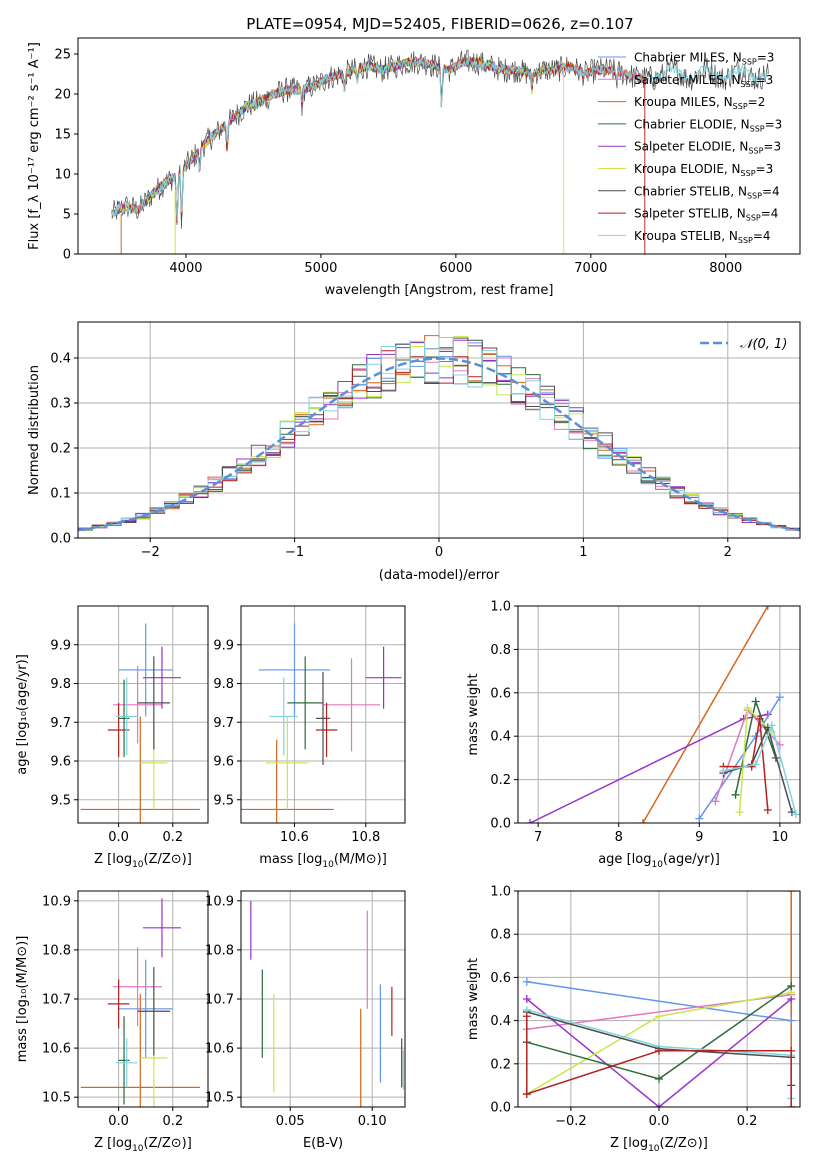 The image size is (819, 1170). Describe the element at coordinates (439, 575) in the screenshot. I see `residuals-xlabel: (data-model)/error` at that location.